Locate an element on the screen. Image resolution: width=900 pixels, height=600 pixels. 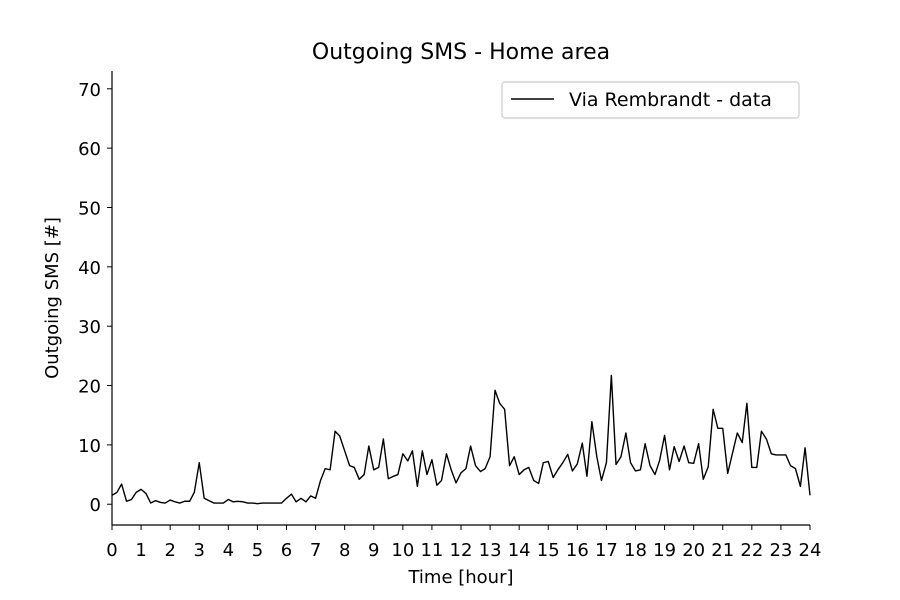
y-tick-label: 60 is located at coordinates (89, 149).